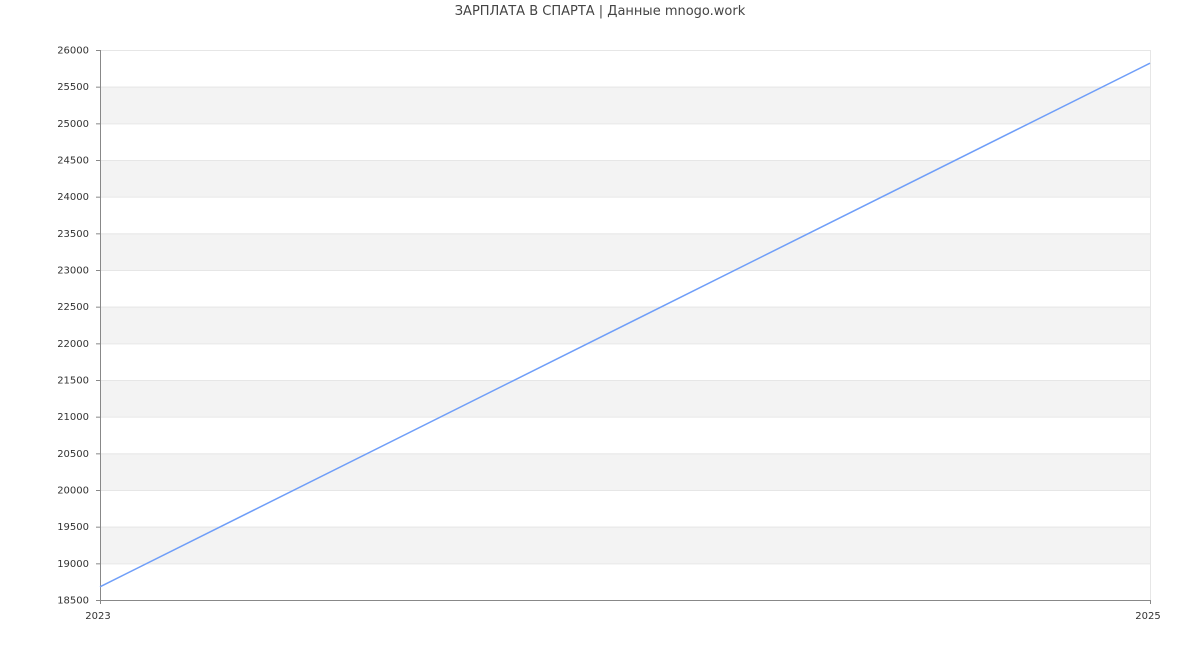  What do you see at coordinates (97, 616) in the screenshot?
I see `x-tick-label: 2023` at bounding box center [97, 616].